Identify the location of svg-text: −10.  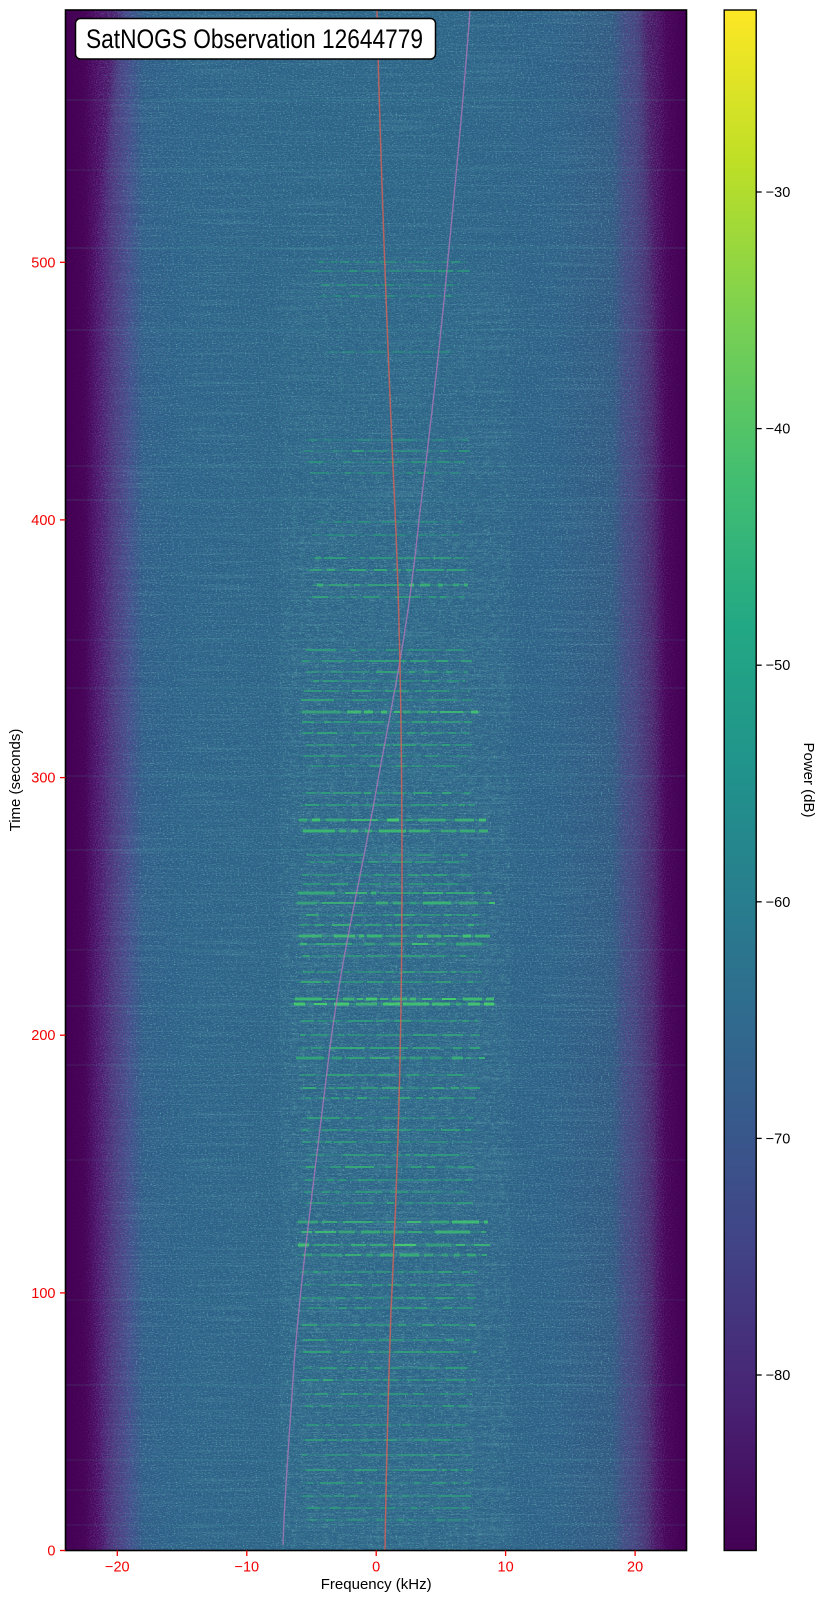
(246, 1568).